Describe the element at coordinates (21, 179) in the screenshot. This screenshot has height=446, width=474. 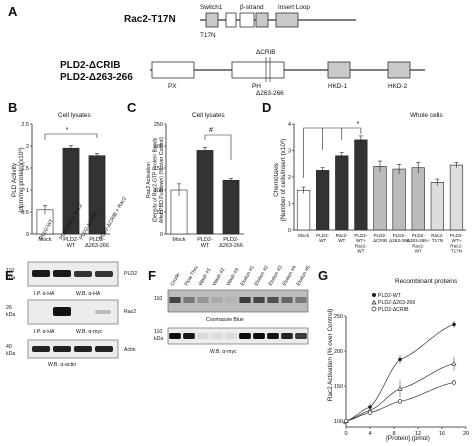
I see `panel-b-ylabel-2: (dpm/mg protein)(x10³)` at that location.